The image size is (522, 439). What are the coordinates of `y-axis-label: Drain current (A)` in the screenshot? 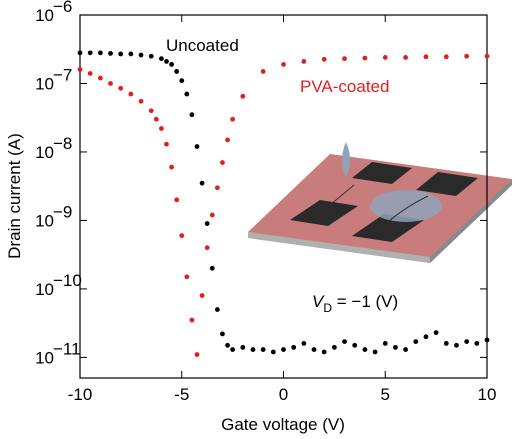 It's located at (14, 196).